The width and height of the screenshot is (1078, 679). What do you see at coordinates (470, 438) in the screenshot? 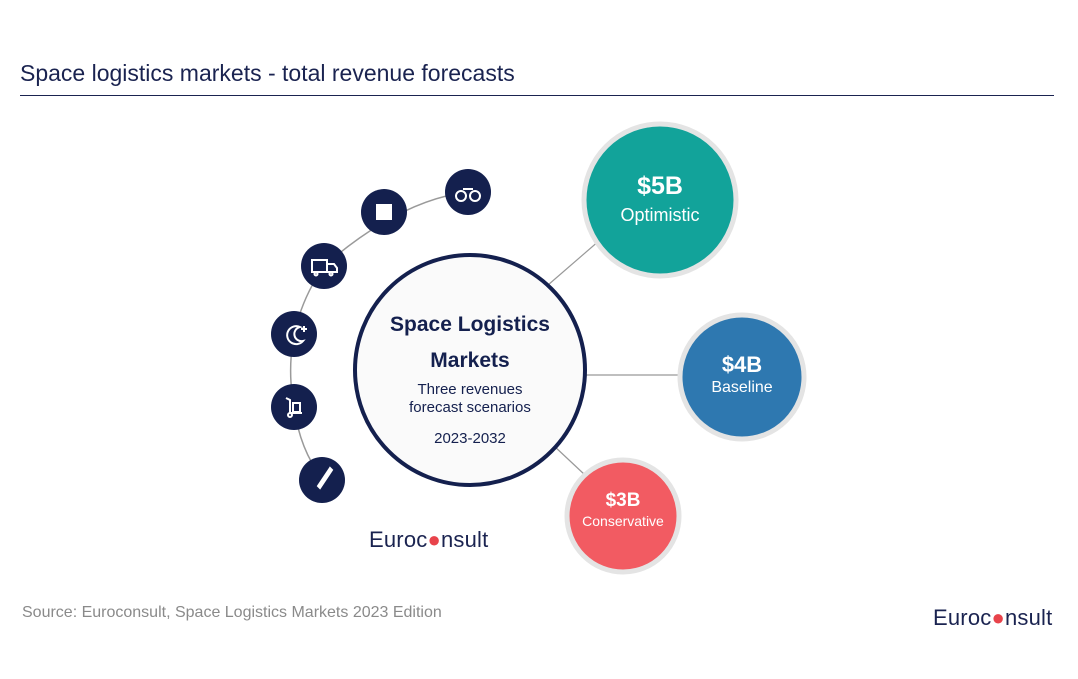
I see `center-years: 2023-2032` at bounding box center [470, 438].